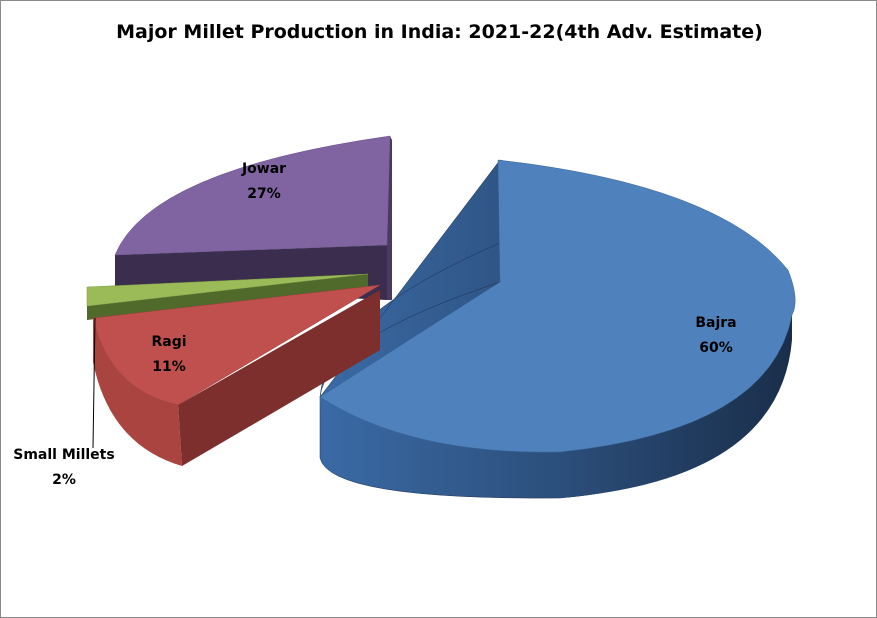 This screenshot has width=877, height=618. Describe the element at coordinates (168, 342) in the screenshot. I see `label-ragi-name: Ragi` at that location.